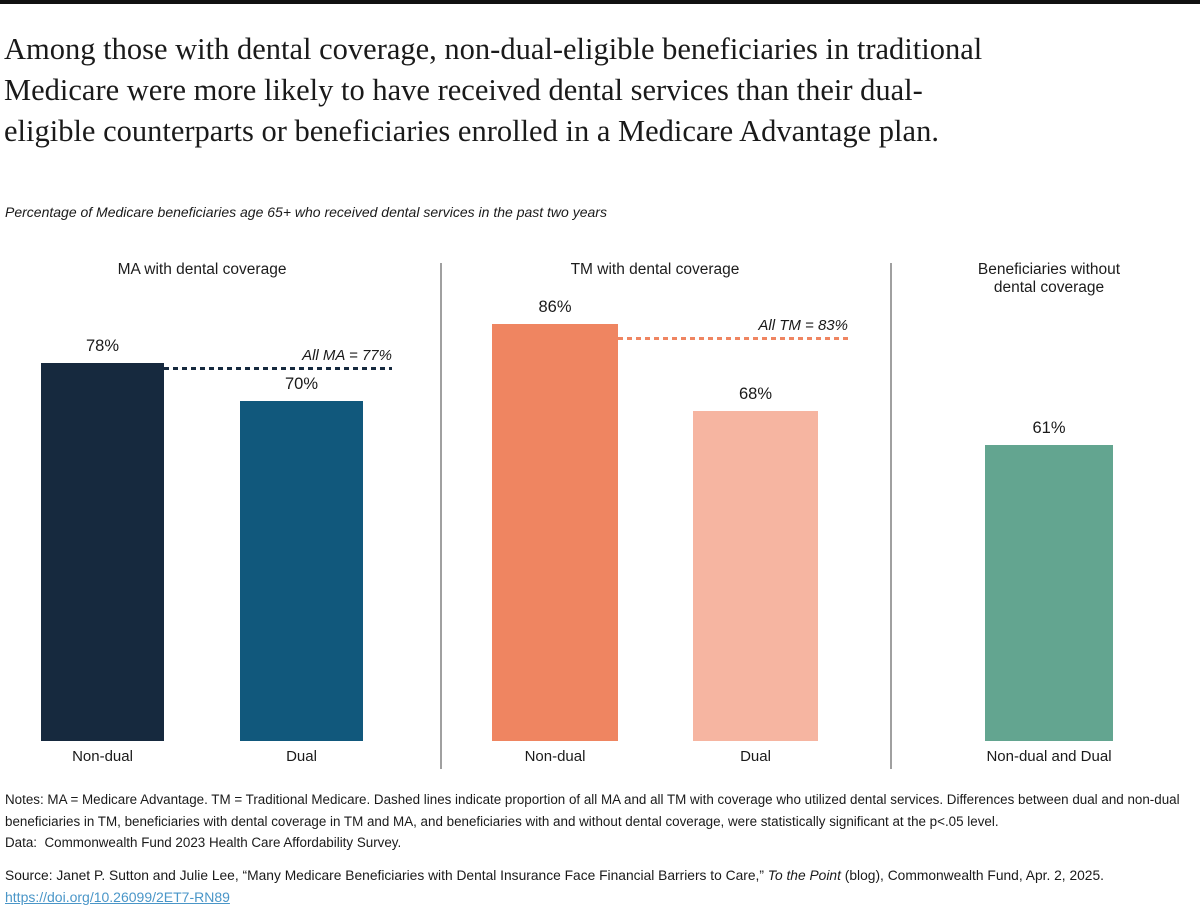  I want to click on reference-line-label: All MA = 77%, so click(347, 355).